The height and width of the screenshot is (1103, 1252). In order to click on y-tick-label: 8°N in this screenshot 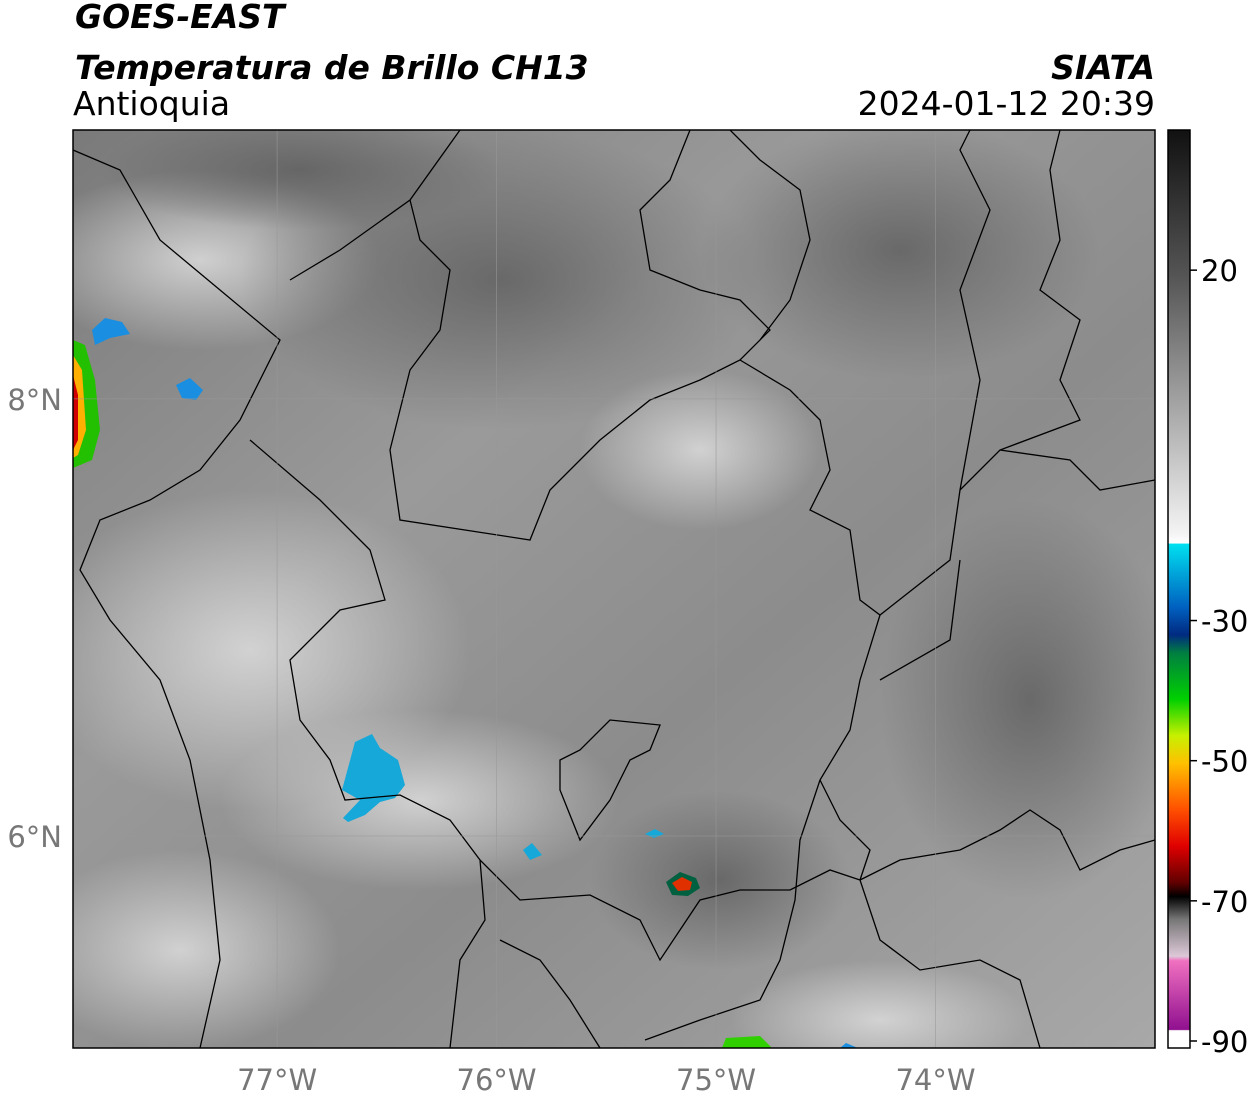, I will do `click(34, 400)`.